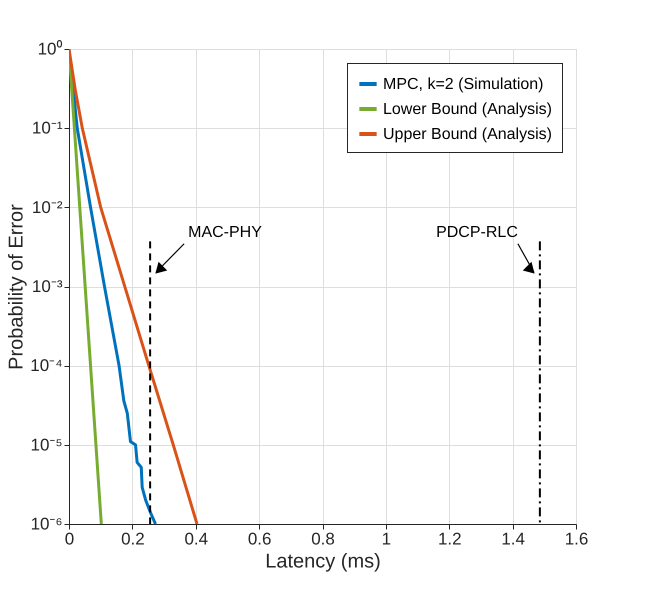  I want to click on x-tick-label: 0, so click(69, 539).